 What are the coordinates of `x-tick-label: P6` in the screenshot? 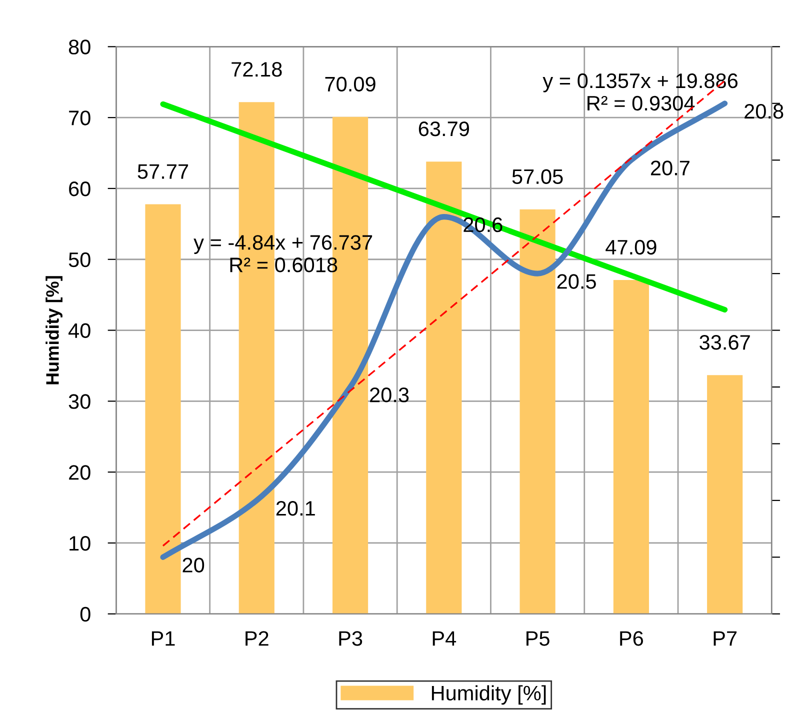 It's located at (632, 638).